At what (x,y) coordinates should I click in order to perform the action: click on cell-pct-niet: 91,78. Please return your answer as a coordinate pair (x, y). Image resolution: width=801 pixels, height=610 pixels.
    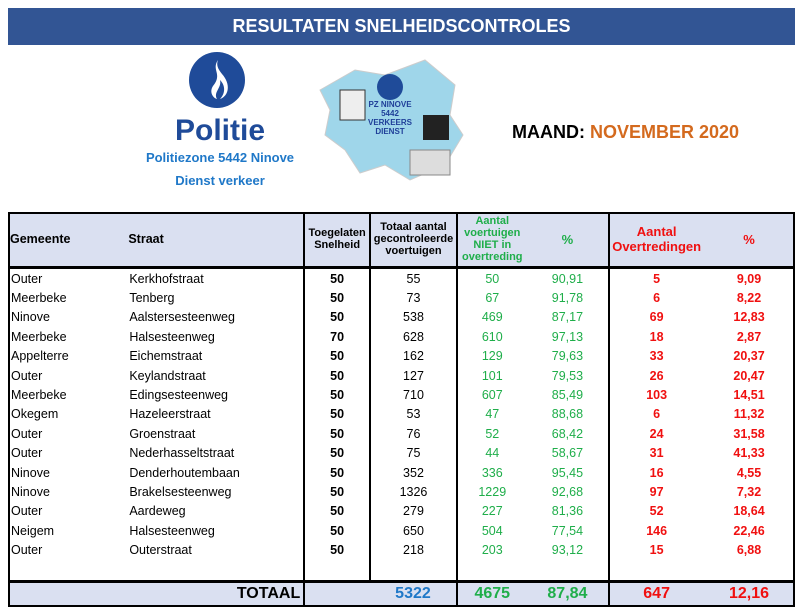
    Looking at the image, I should click on (567, 298).